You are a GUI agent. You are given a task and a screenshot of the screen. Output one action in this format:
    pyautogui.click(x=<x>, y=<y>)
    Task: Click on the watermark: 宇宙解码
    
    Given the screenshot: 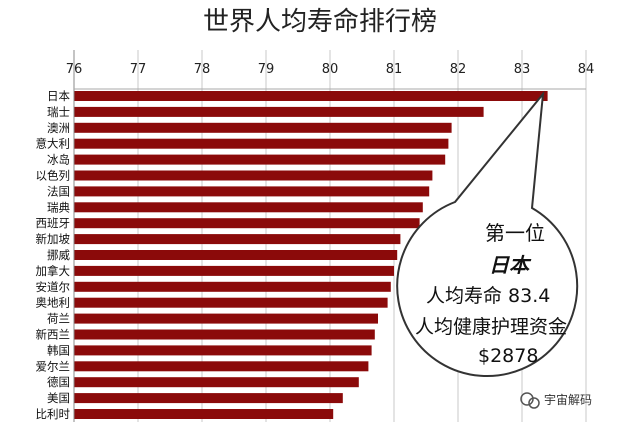 What is the action you would take?
    pyautogui.click(x=556, y=400)
    